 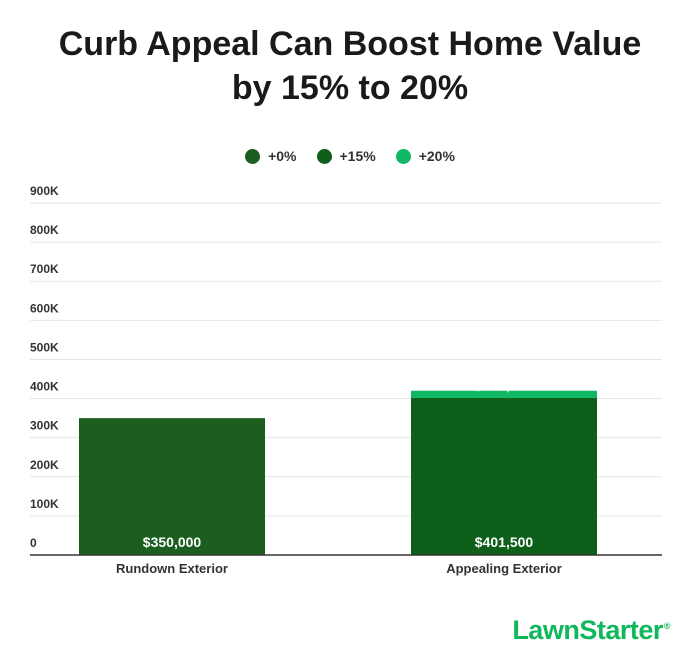 I want to click on legend: +0% +15% +20%, so click(x=350, y=156).